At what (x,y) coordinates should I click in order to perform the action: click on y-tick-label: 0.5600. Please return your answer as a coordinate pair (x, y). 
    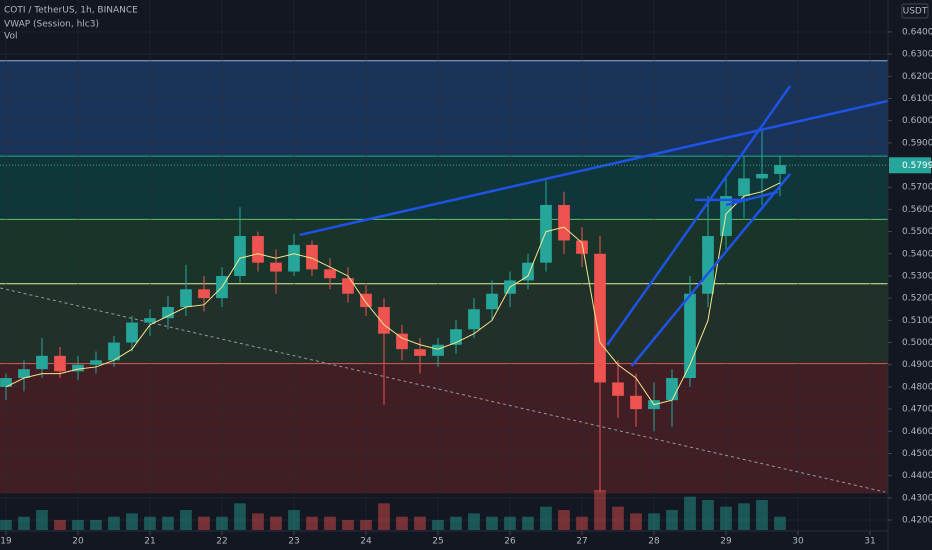
    Looking at the image, I should click on (917, 210).